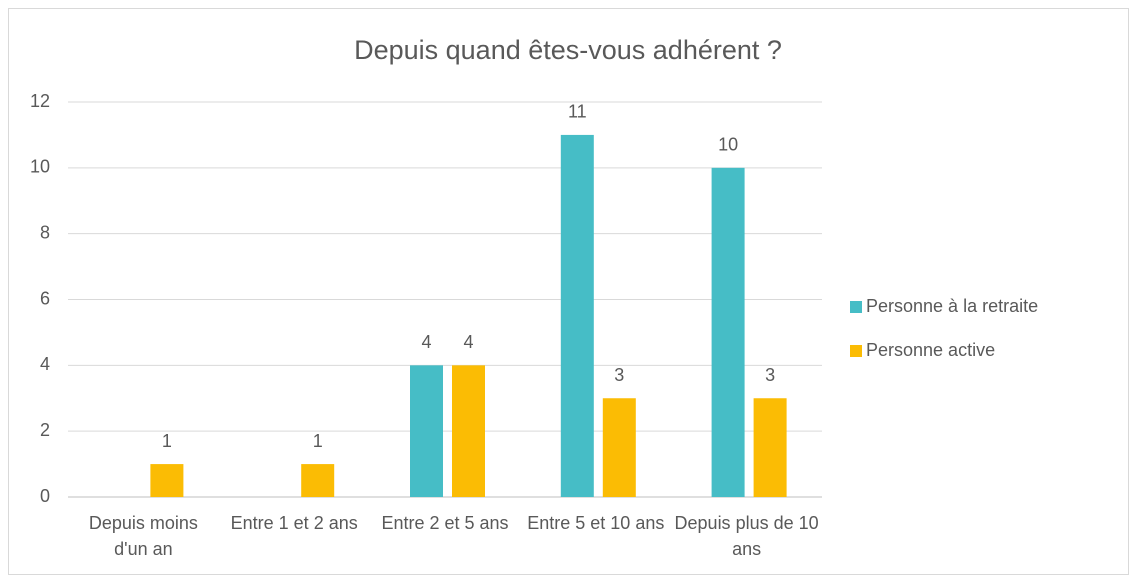  Describe the element at coordinates (45, 232) in the screenshot. I see `y-tick-label: 8` at that location.